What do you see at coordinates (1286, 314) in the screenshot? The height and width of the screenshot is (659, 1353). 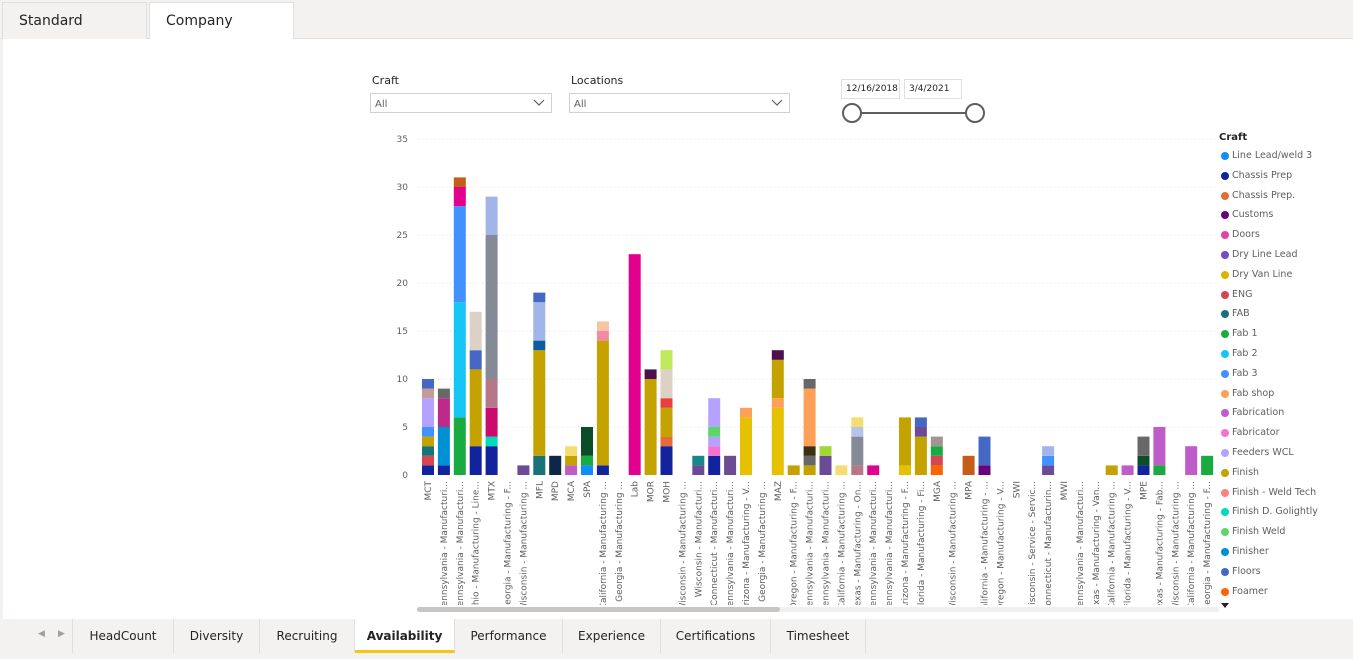 I see `legend-item: FAB` at bounding box center [1286, 314].